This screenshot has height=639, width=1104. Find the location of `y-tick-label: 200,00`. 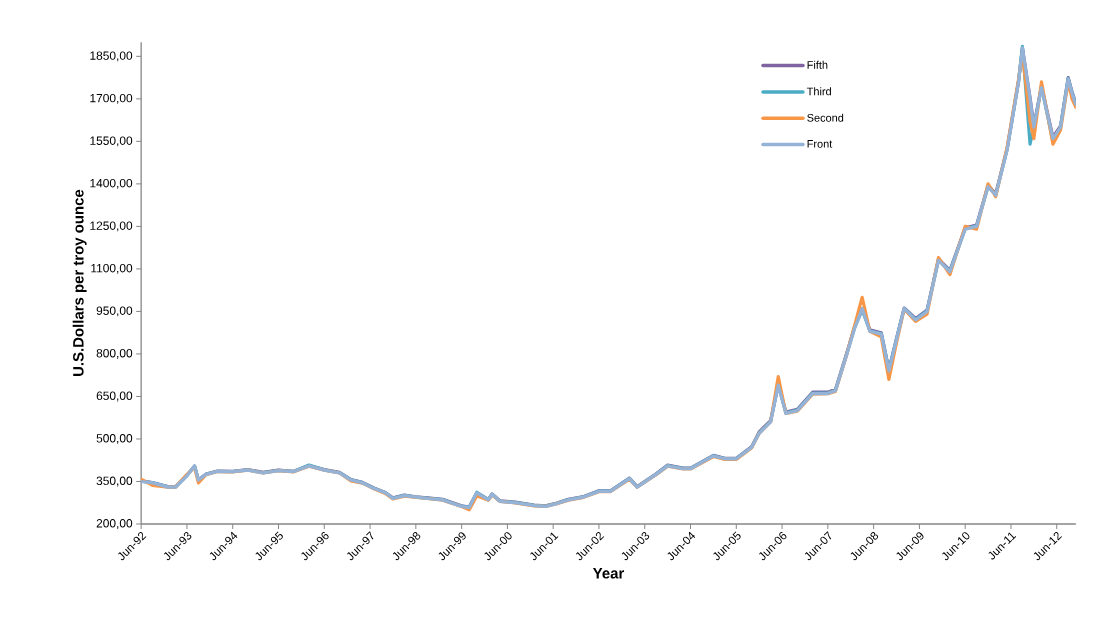

y-tick-label: 200,00 is located at coordinates (114, 523).